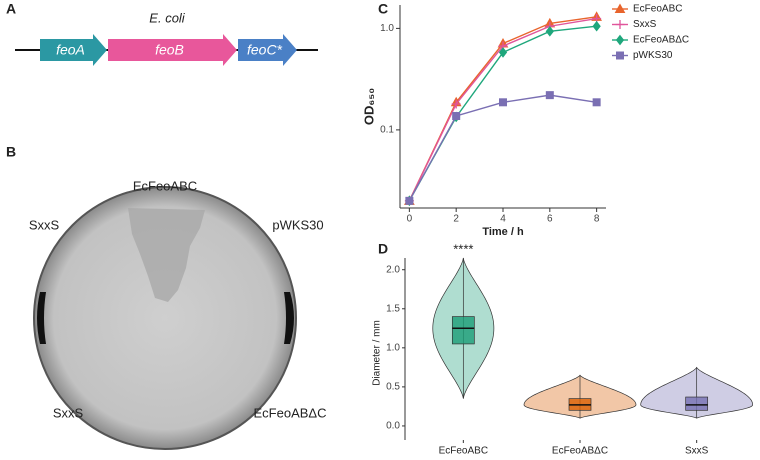 The width and height of the screenshot is (760, 460). Describe the element at coordinates (165, 185) in the screenshot. I see `plate-label: EcFeoABC` at that location.